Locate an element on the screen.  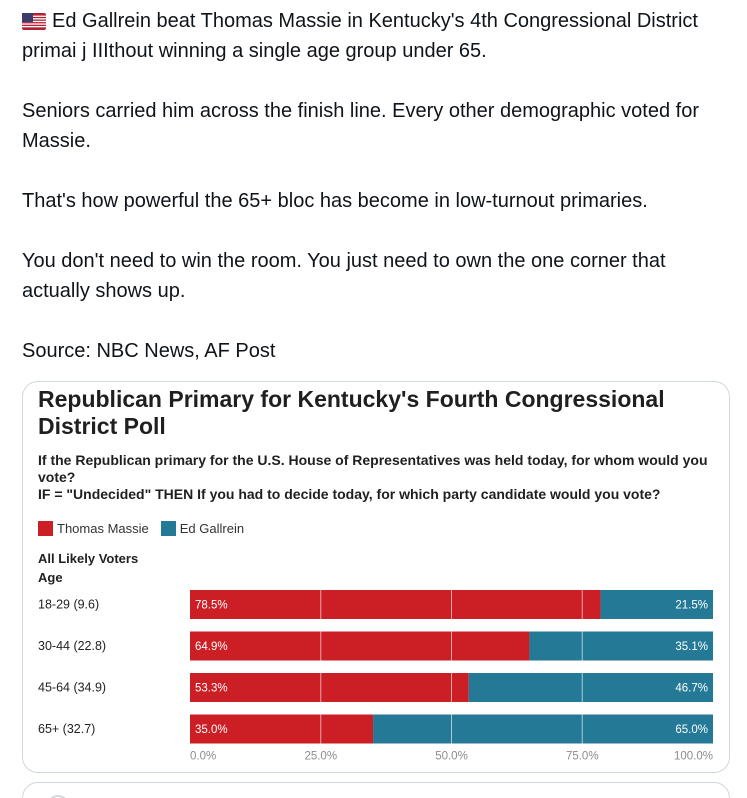
bar-label-gallrein: 21.5% is located at coordinates (691, 606).